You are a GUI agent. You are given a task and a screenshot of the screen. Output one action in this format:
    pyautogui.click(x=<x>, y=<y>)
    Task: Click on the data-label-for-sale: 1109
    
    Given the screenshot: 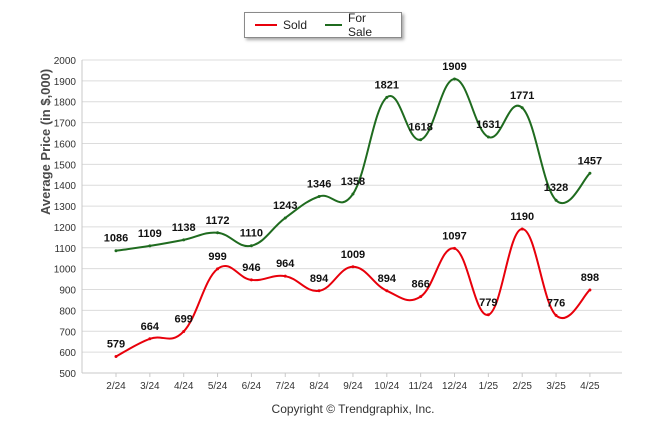 What is the action you would take?
    pyautogui.click(x=150, y=234)
    